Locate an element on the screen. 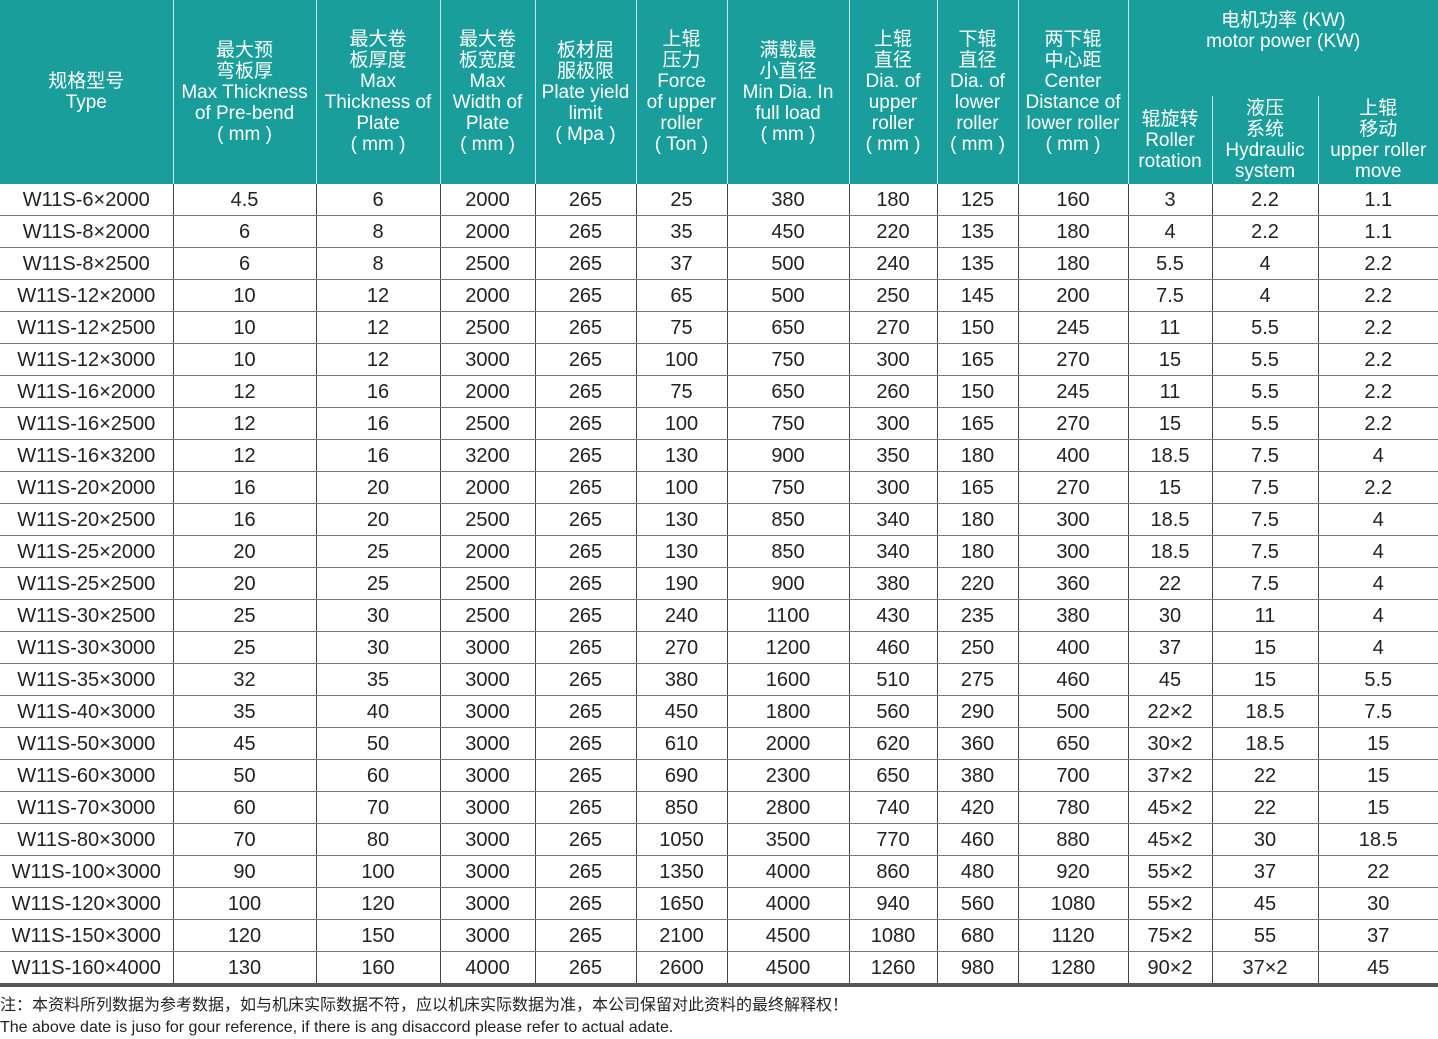  model-cell: W11S-6×2000 is located at coordinates (86, 200).